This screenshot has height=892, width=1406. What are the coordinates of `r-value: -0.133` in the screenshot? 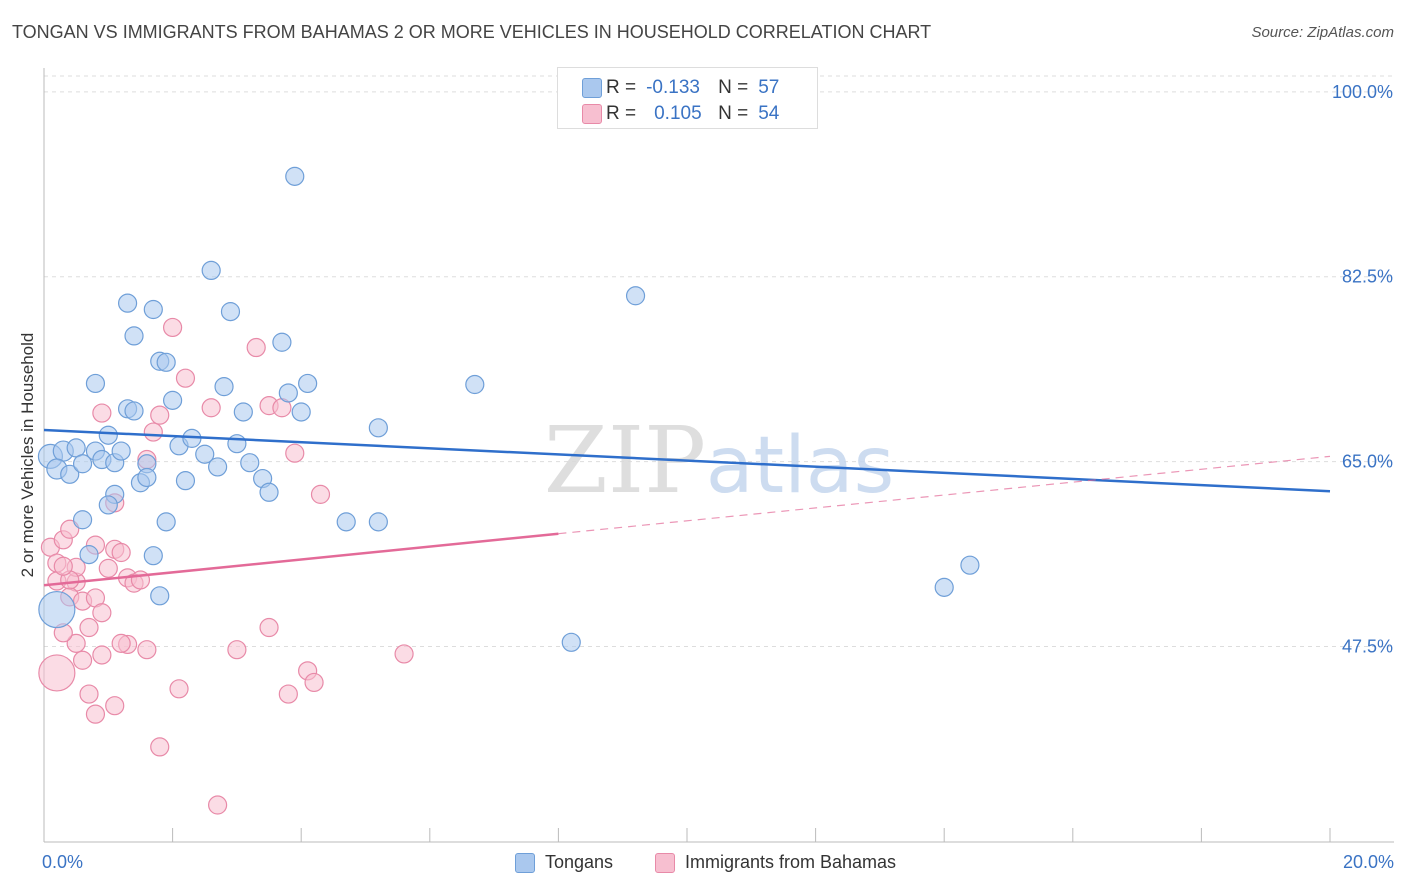 It's located at (673, 87).